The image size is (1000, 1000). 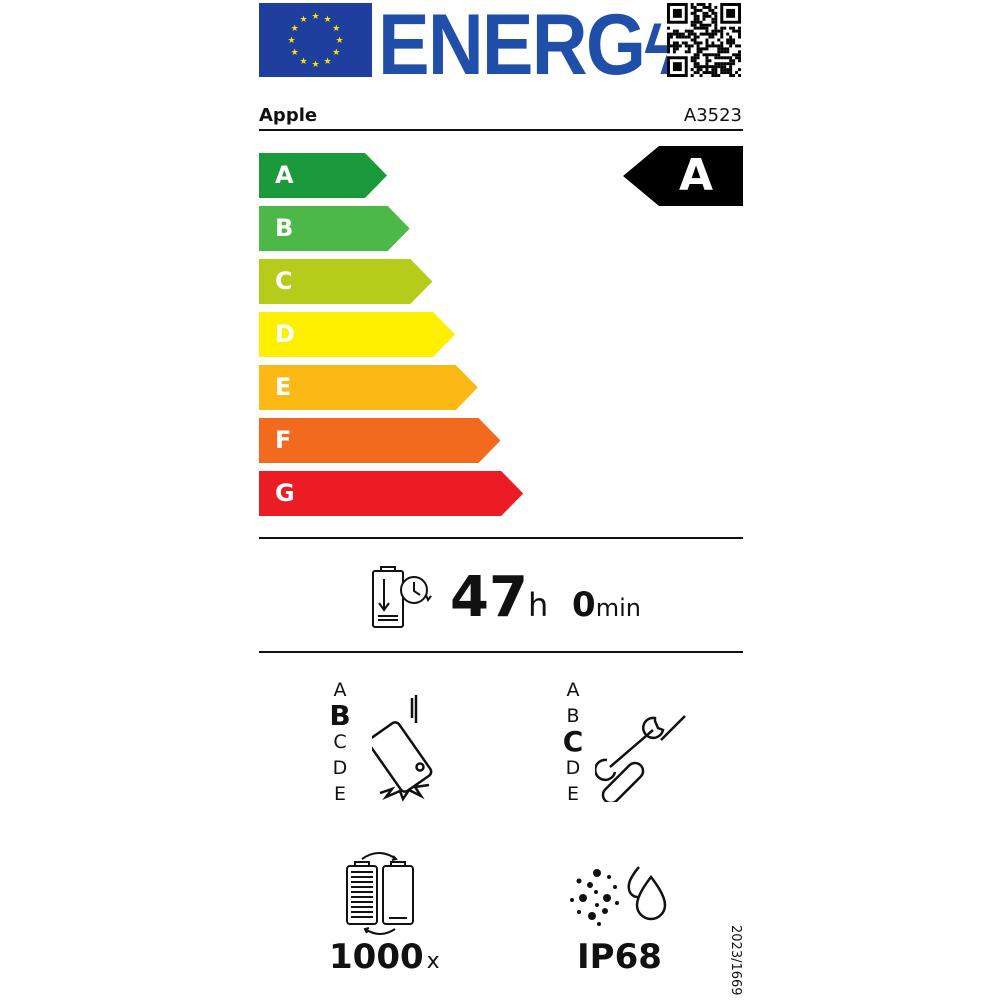 What do you see at coordinates (618, 896) in the screenshot?
I see `dust-water-icon` at bounding box center [618, 896].